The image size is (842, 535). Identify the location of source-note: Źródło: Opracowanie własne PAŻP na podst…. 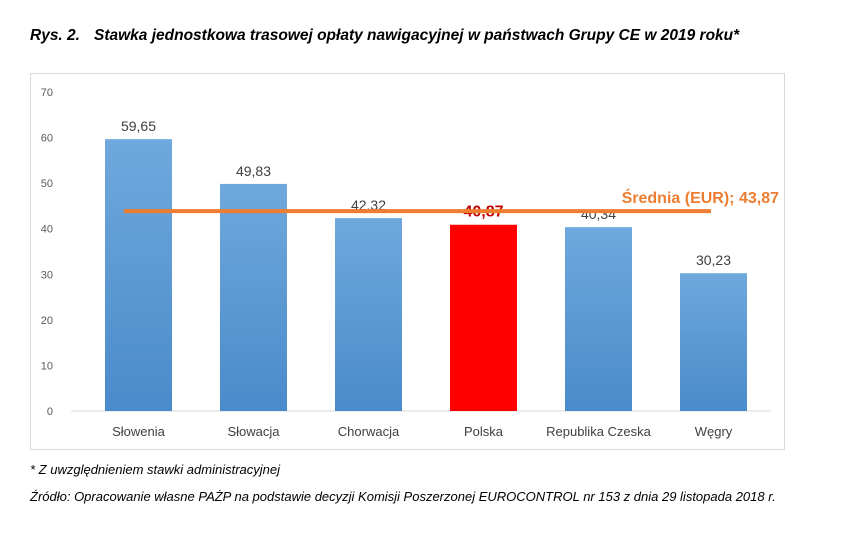
(403, 496).